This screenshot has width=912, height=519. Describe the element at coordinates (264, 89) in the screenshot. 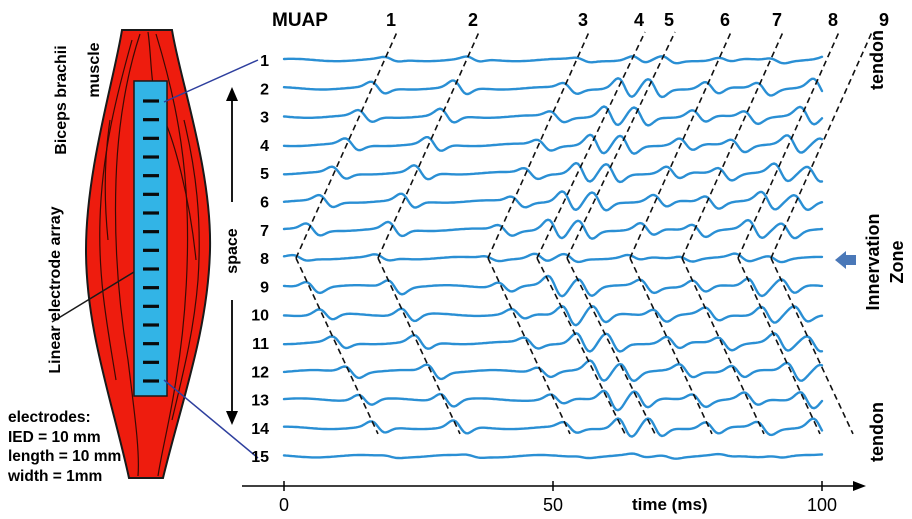

I see `channel-label: 2` at that location.